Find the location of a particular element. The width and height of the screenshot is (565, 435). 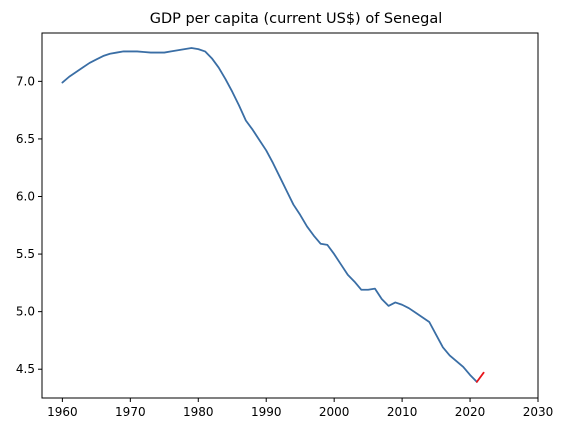

y-tick-label: 7.0 is located at coordinates (25, 81).